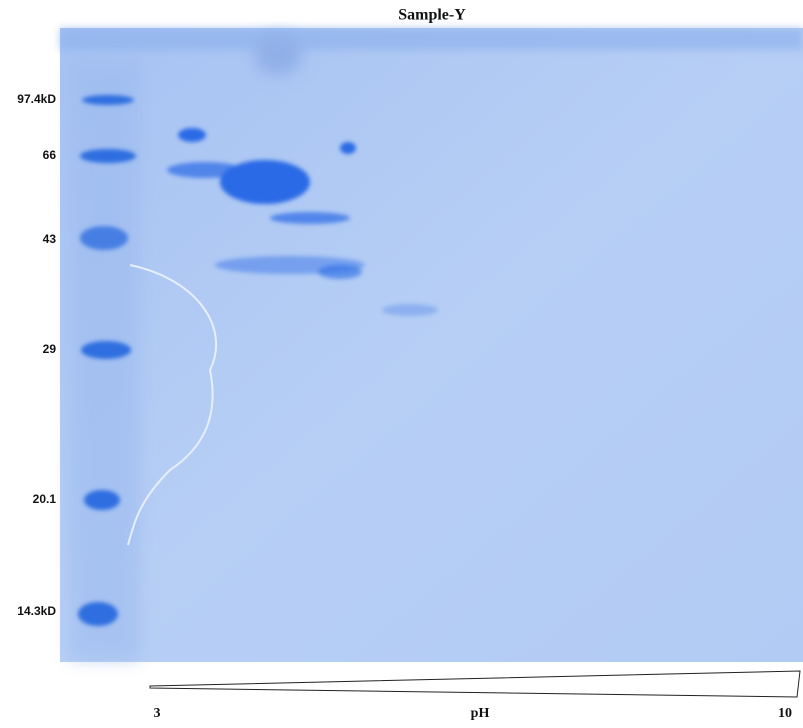 This screenshot has width=803, height=728. I want to click on ph-label: pH, so click(480, 713).